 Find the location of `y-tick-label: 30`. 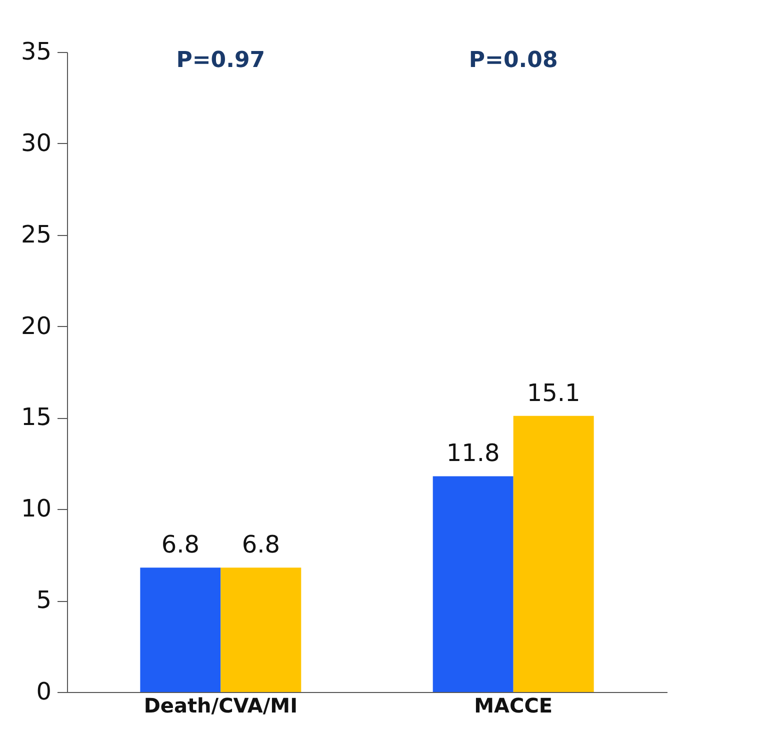

y-tick-label: 30 is located at coordinates (36, 142).